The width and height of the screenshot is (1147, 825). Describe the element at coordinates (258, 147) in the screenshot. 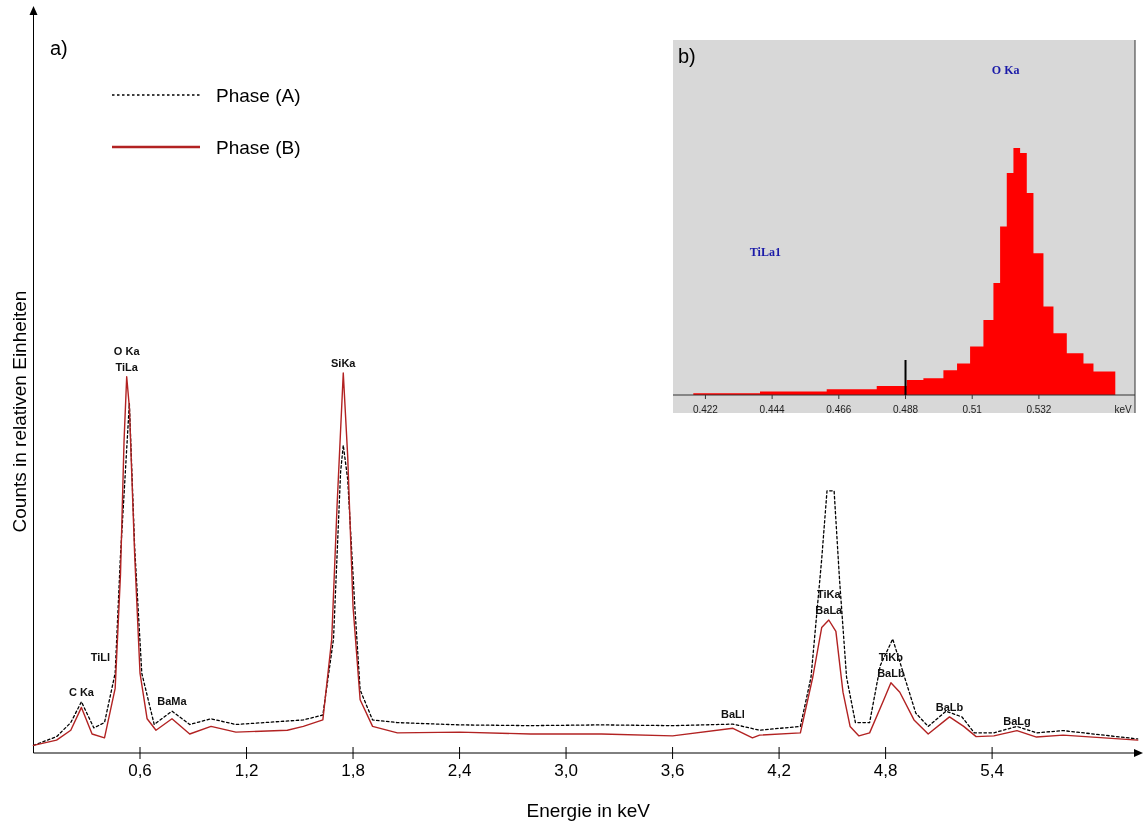

I see `legend-label: Phase (B)` at that location.